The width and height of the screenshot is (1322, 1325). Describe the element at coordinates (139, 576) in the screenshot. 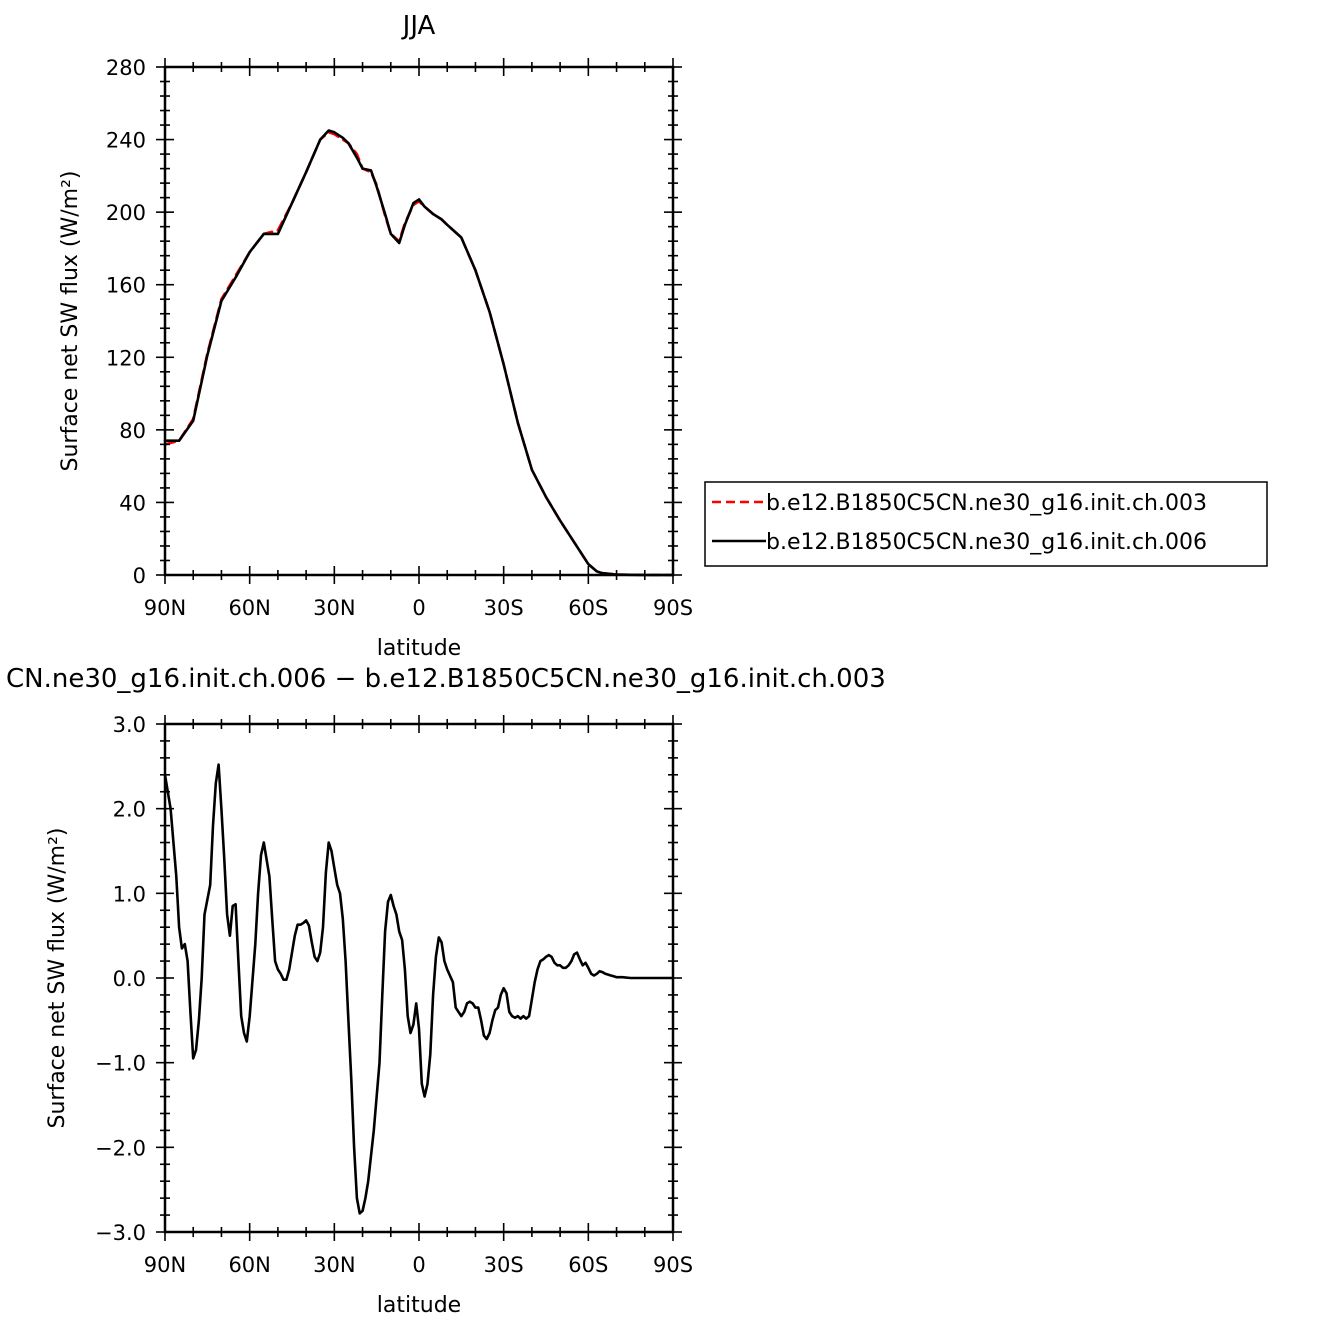

I see `top-y-tick-label: 0` at that location.